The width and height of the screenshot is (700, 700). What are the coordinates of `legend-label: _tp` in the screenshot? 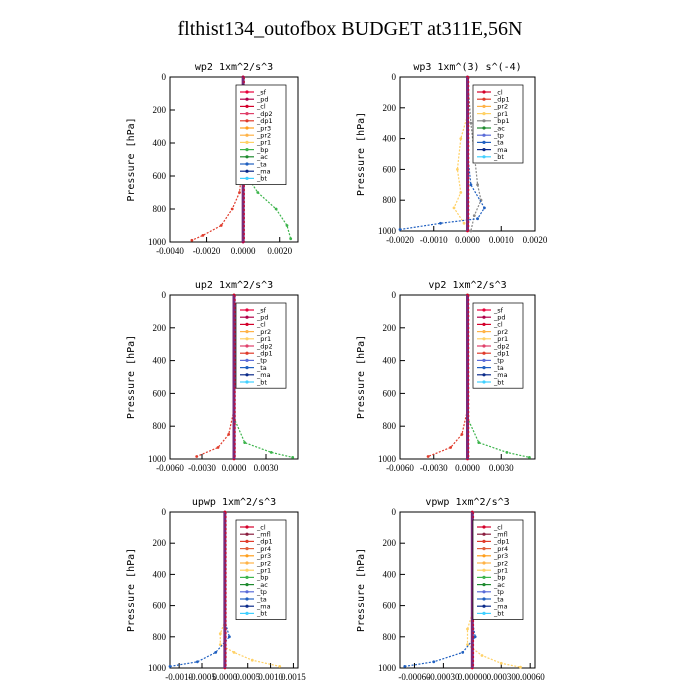 It's located at (498, 361).